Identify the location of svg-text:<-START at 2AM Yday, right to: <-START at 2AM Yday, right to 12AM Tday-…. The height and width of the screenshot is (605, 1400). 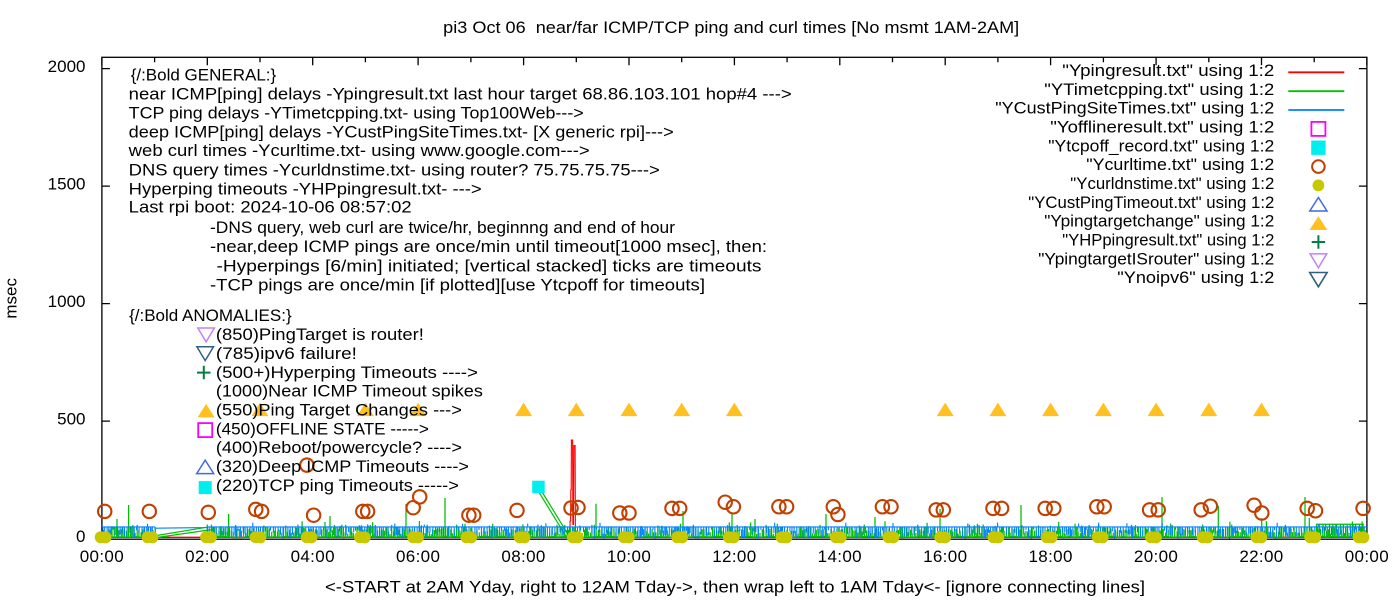
(735, 587).